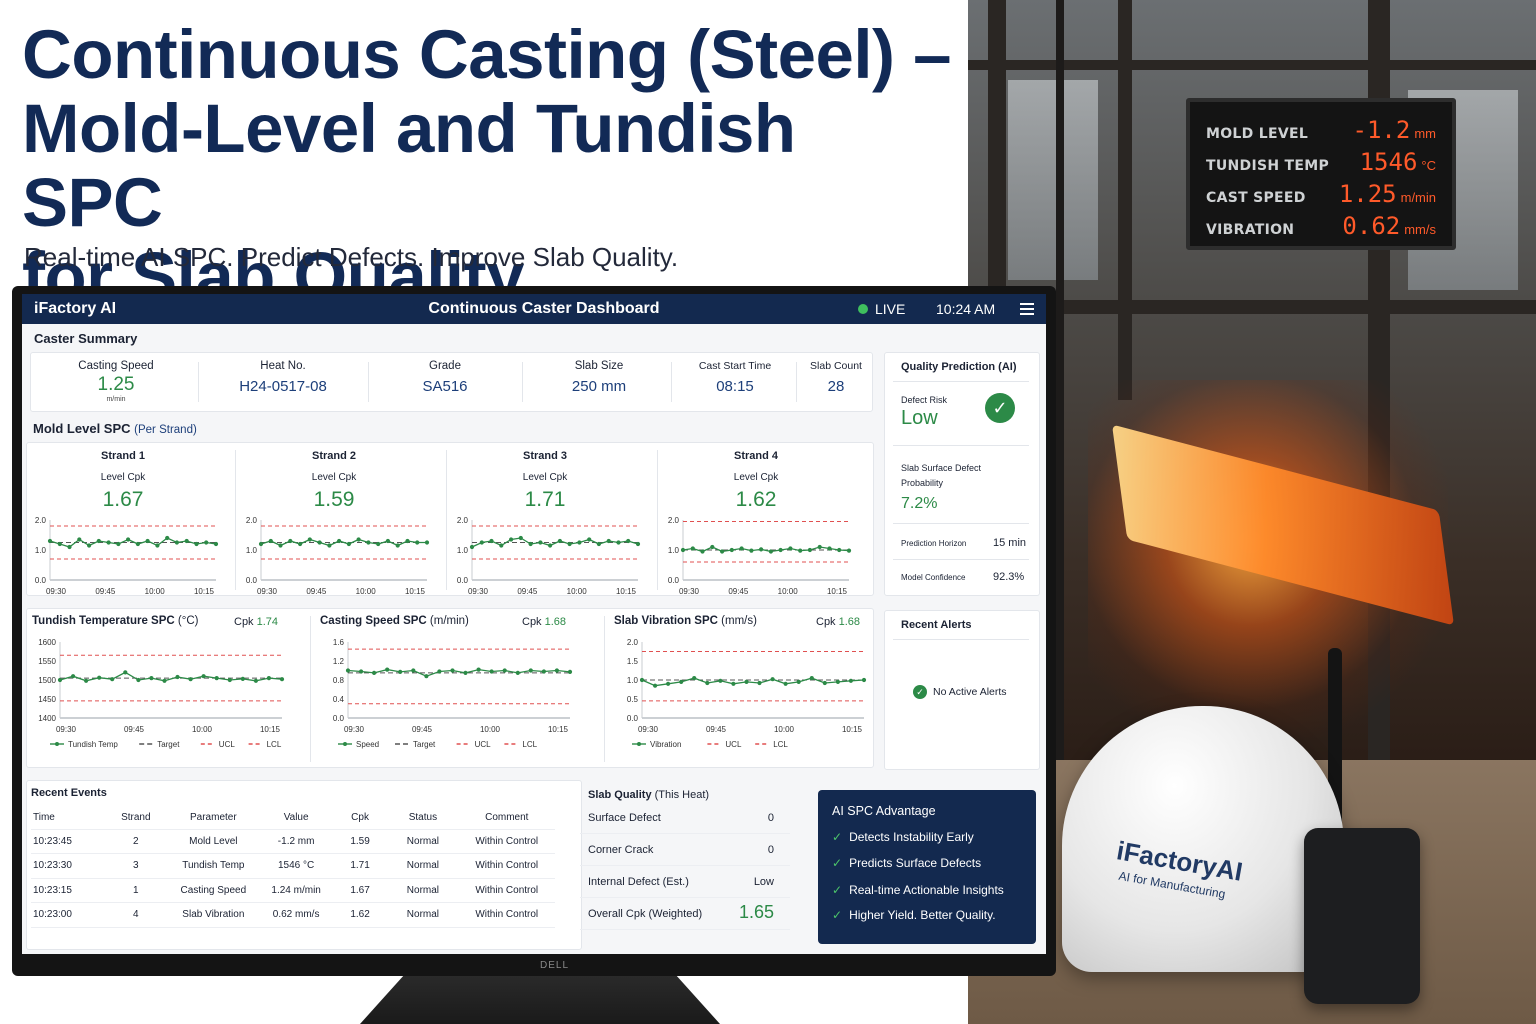 The height and width of the screenshot is (1024, 1536). What do you see at coordinates (1203, 839) in the screenshot?
I see `hard-hat` at bounding box center [1203, 839].